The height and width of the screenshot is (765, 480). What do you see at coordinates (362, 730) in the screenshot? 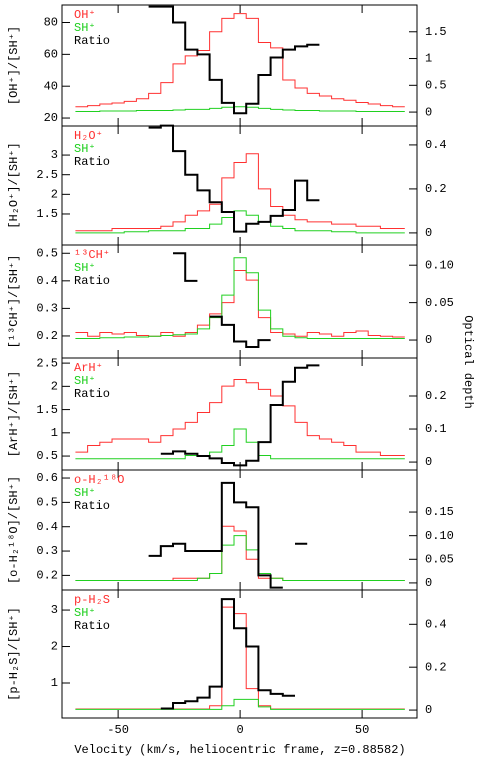
I see `x-tick-label: 50` at bounding box center [362, 730].